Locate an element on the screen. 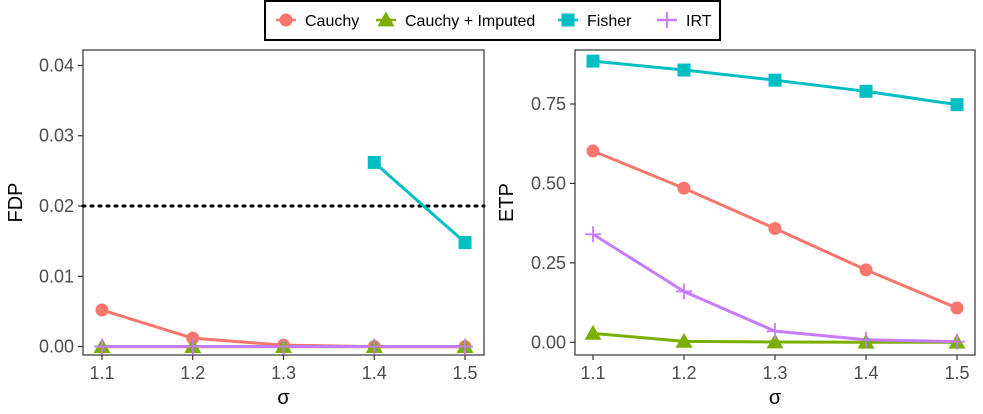 This screenshot has height=414, width=983. fdp-y-tick-label: 0.01 is located at coordinates (56, 276).